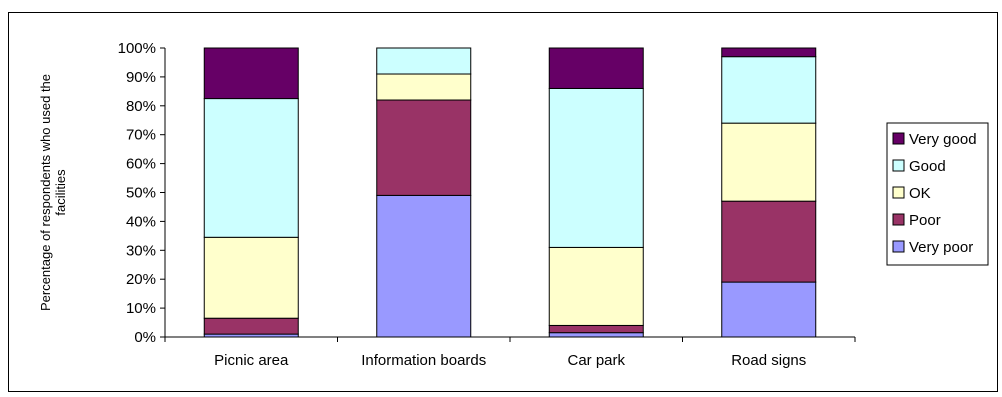  I want to click on x-category-label: Car park, so click(596, 360).